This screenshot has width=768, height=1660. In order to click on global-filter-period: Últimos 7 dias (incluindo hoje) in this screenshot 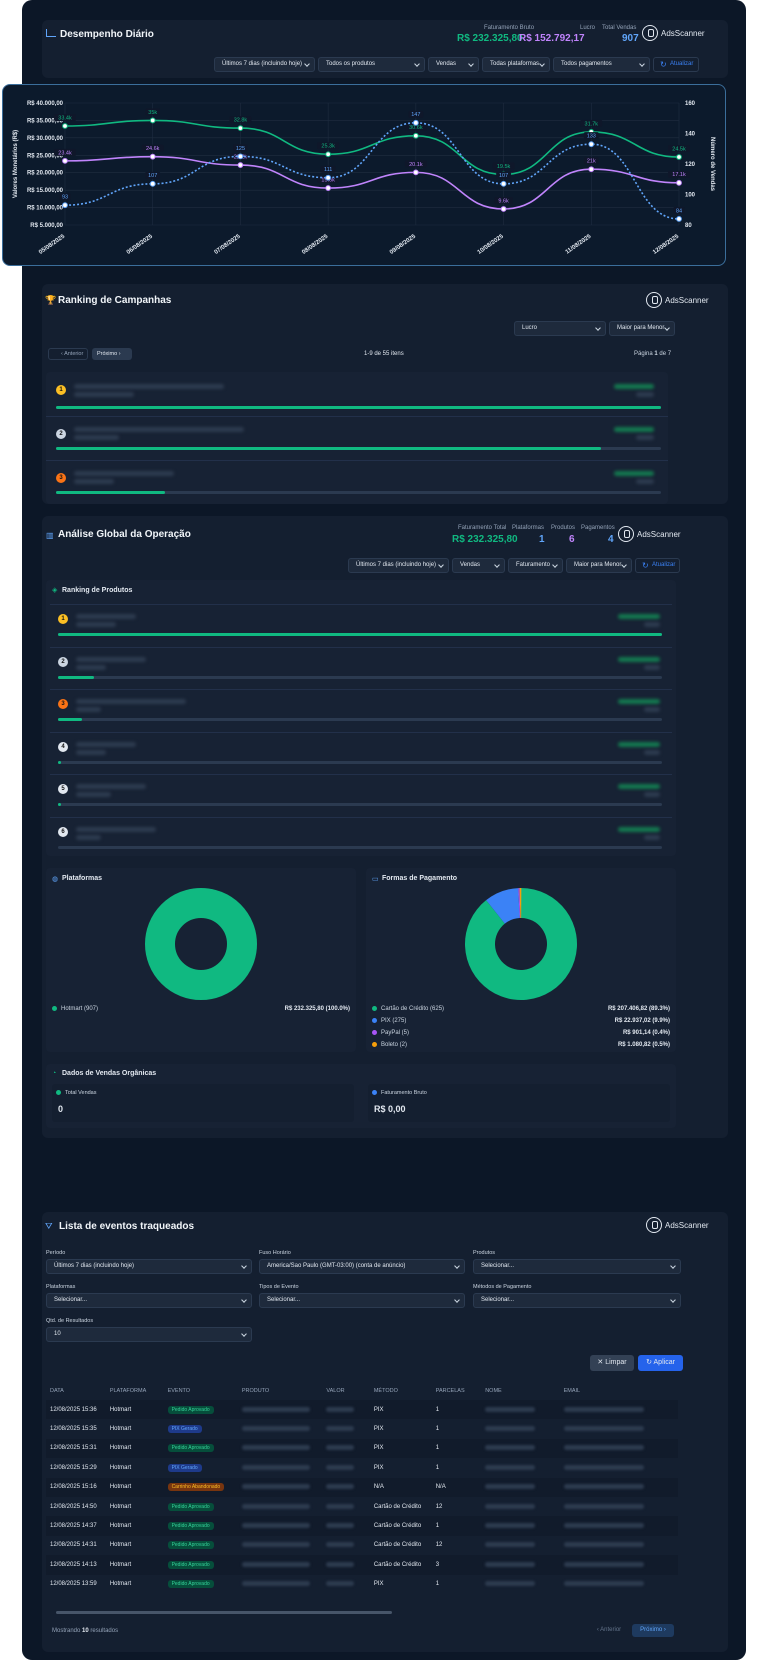, I will do `click(398, 565)`.